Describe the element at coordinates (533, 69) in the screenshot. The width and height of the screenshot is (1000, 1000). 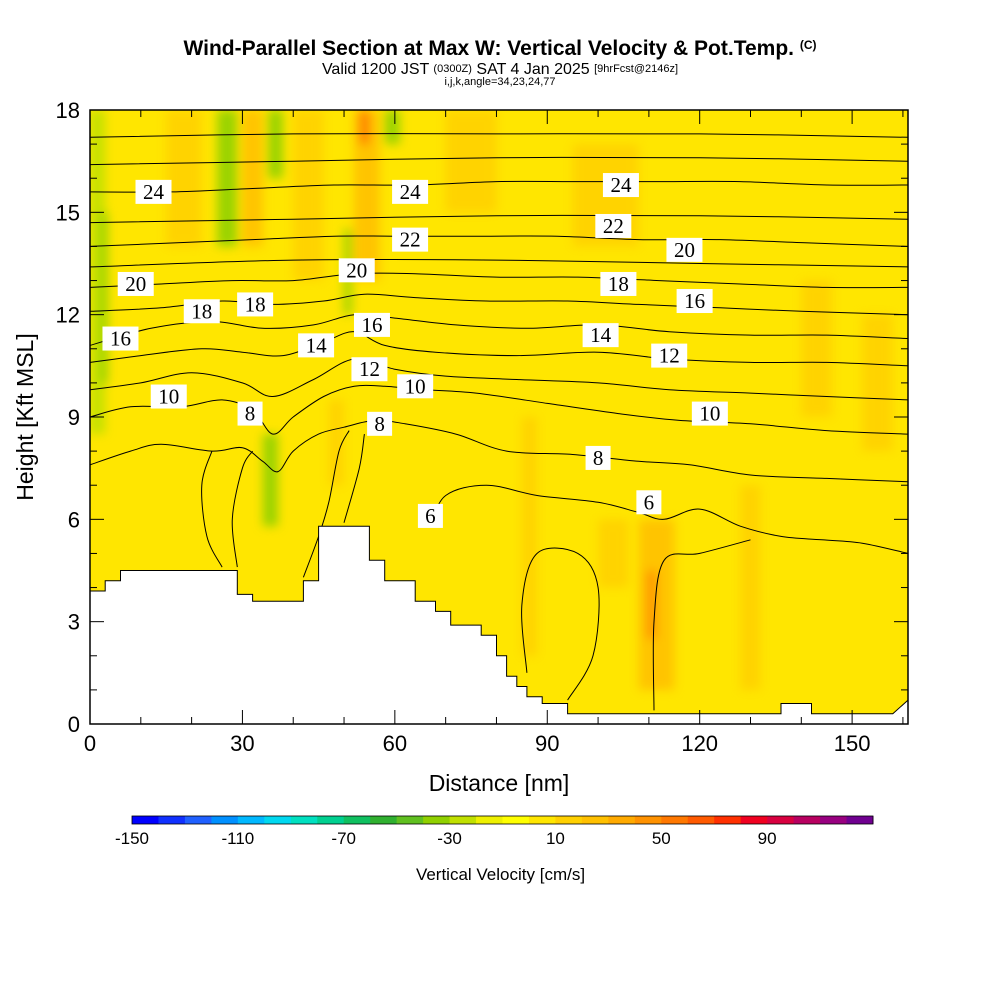
I see `valid-date: SAT 4 Jan 2025` at that location.